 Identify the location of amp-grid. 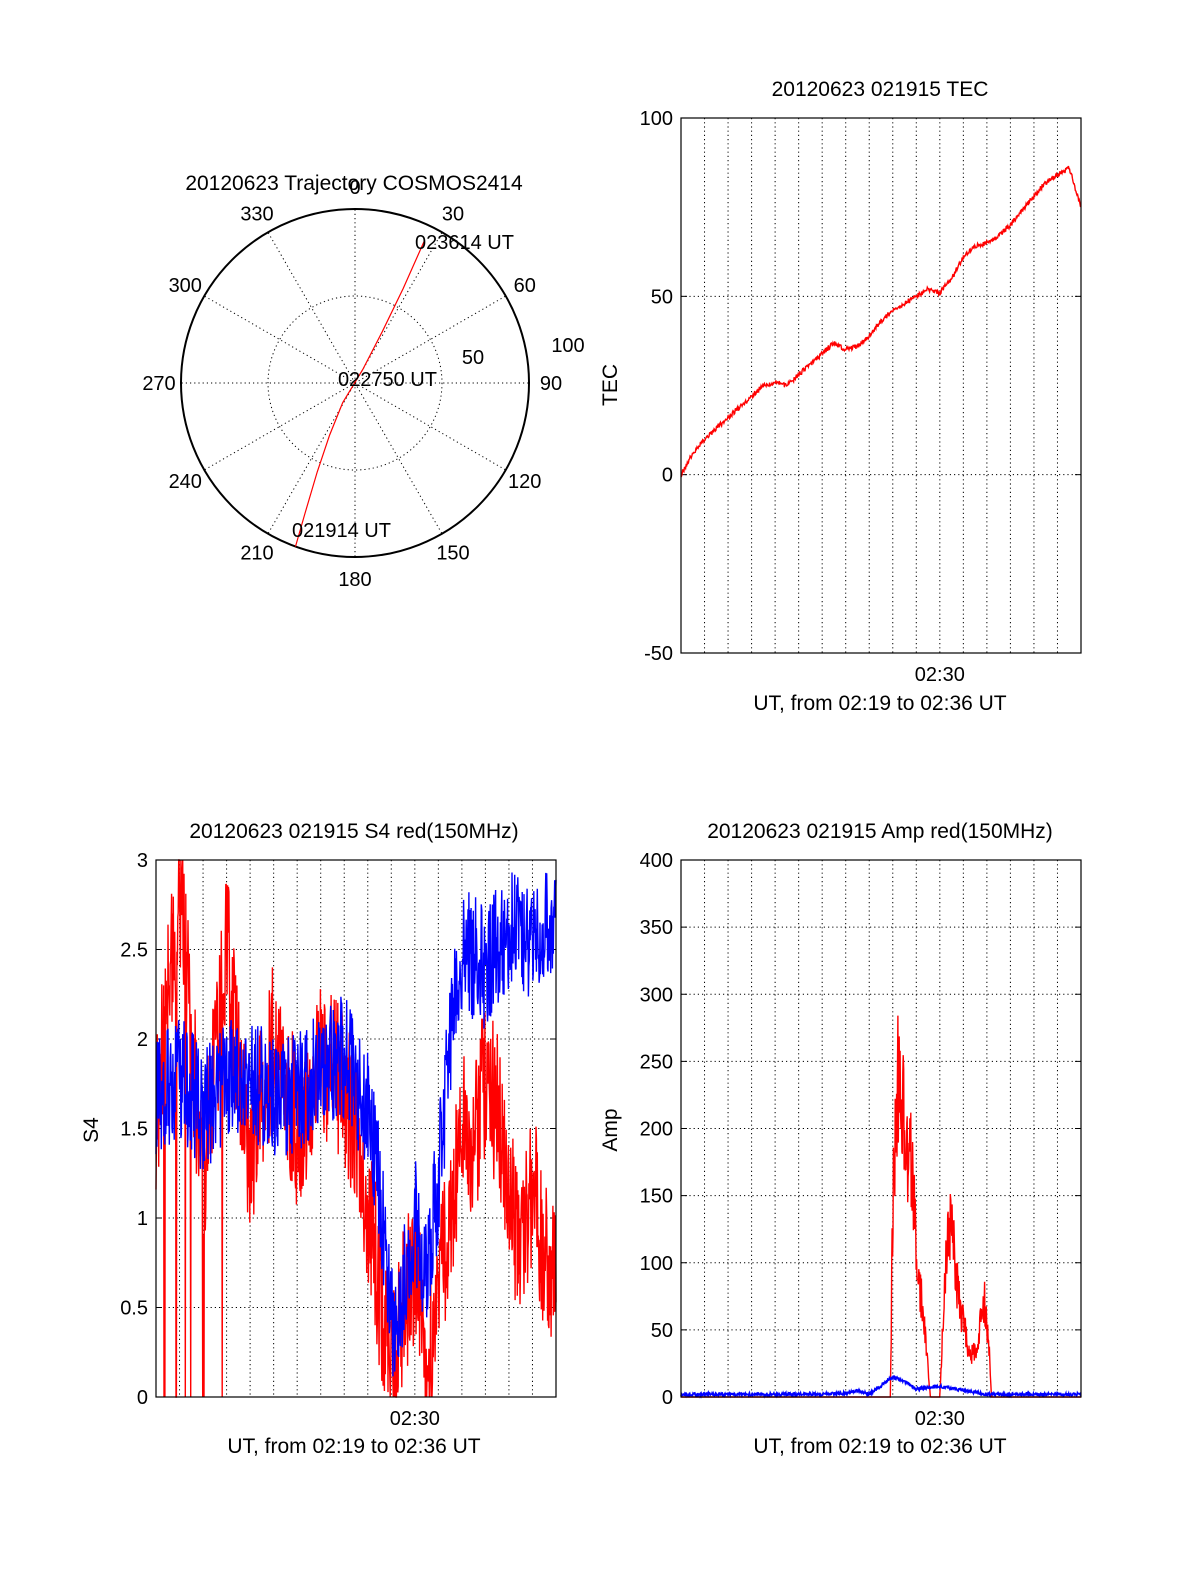
(881, 1128).